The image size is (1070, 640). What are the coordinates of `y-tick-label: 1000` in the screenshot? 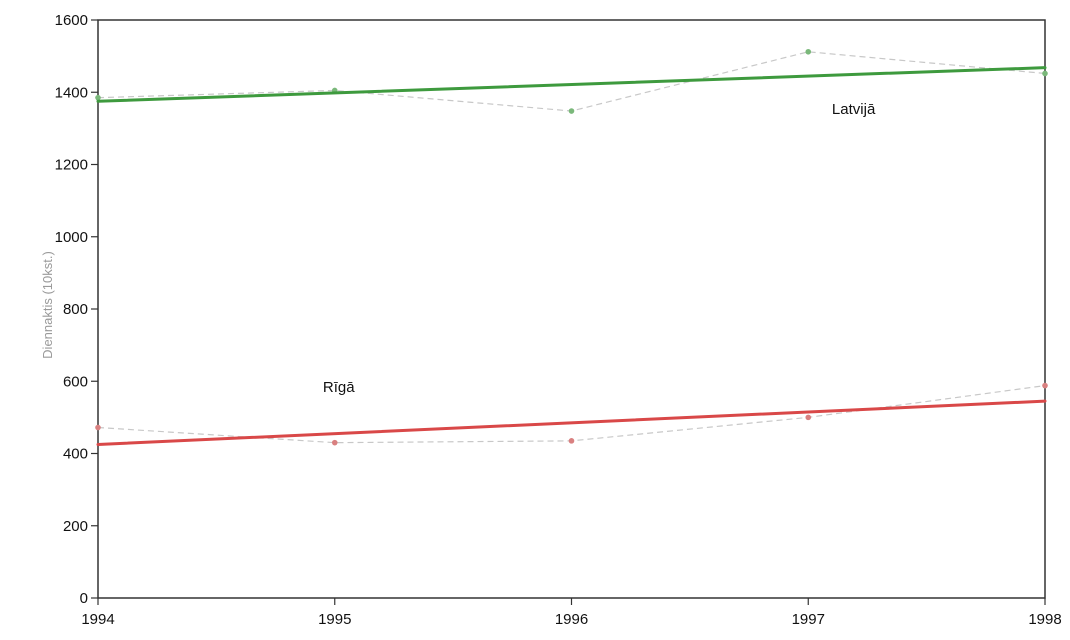 It's located at (71, 237).